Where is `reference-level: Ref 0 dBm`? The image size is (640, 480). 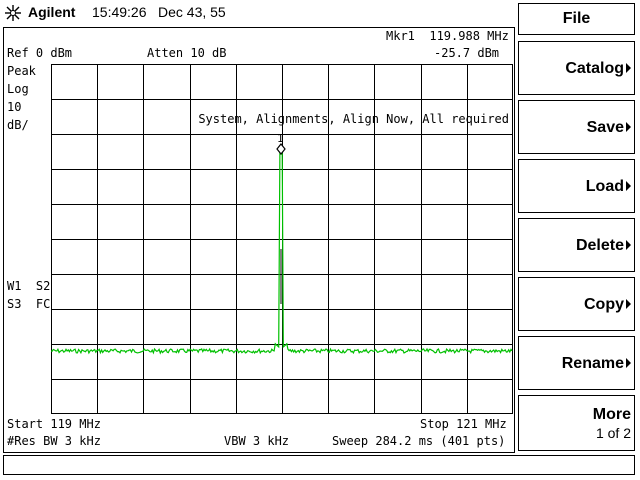
reference-level: Ref 0 dBm is located at coordinates (40, 53).